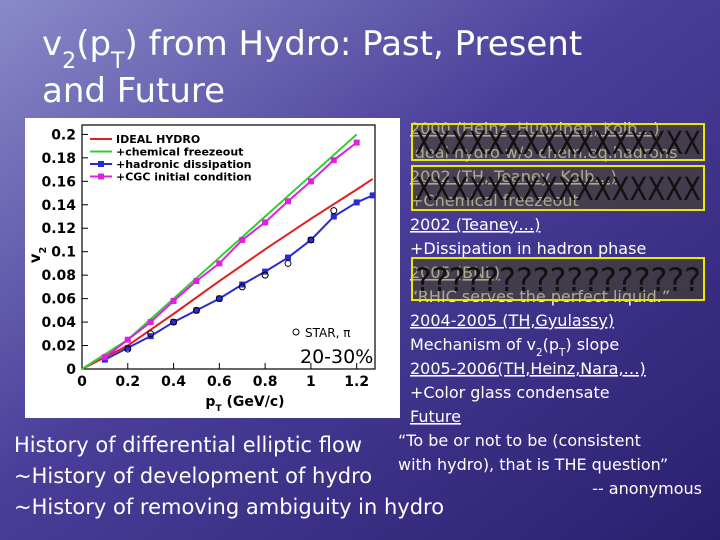 The image size is (720, 540). I want to click on slide-title: and Future, so click(133, 91).